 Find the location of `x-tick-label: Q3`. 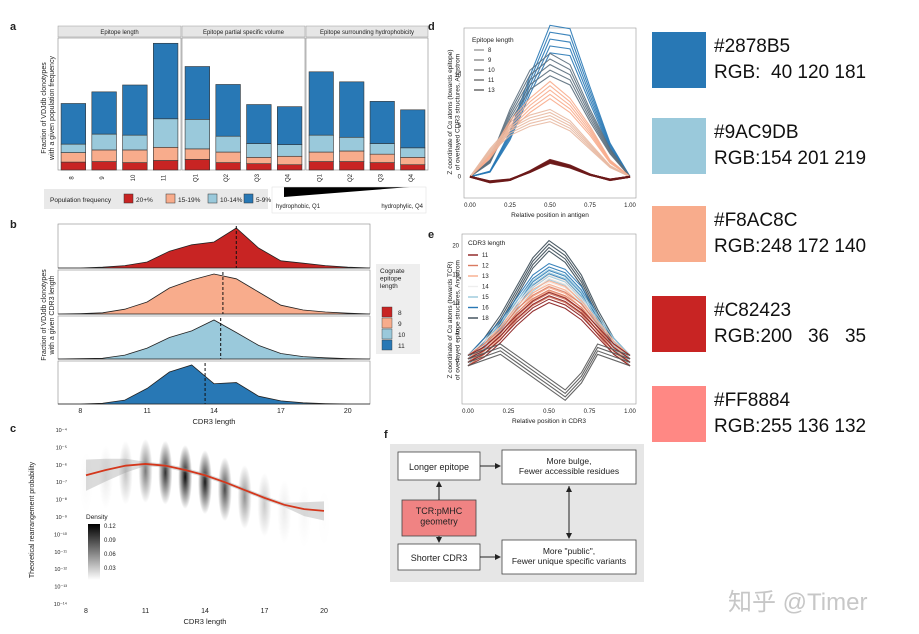

x-tick-label: Q3 is located at coordinates (381, 177).